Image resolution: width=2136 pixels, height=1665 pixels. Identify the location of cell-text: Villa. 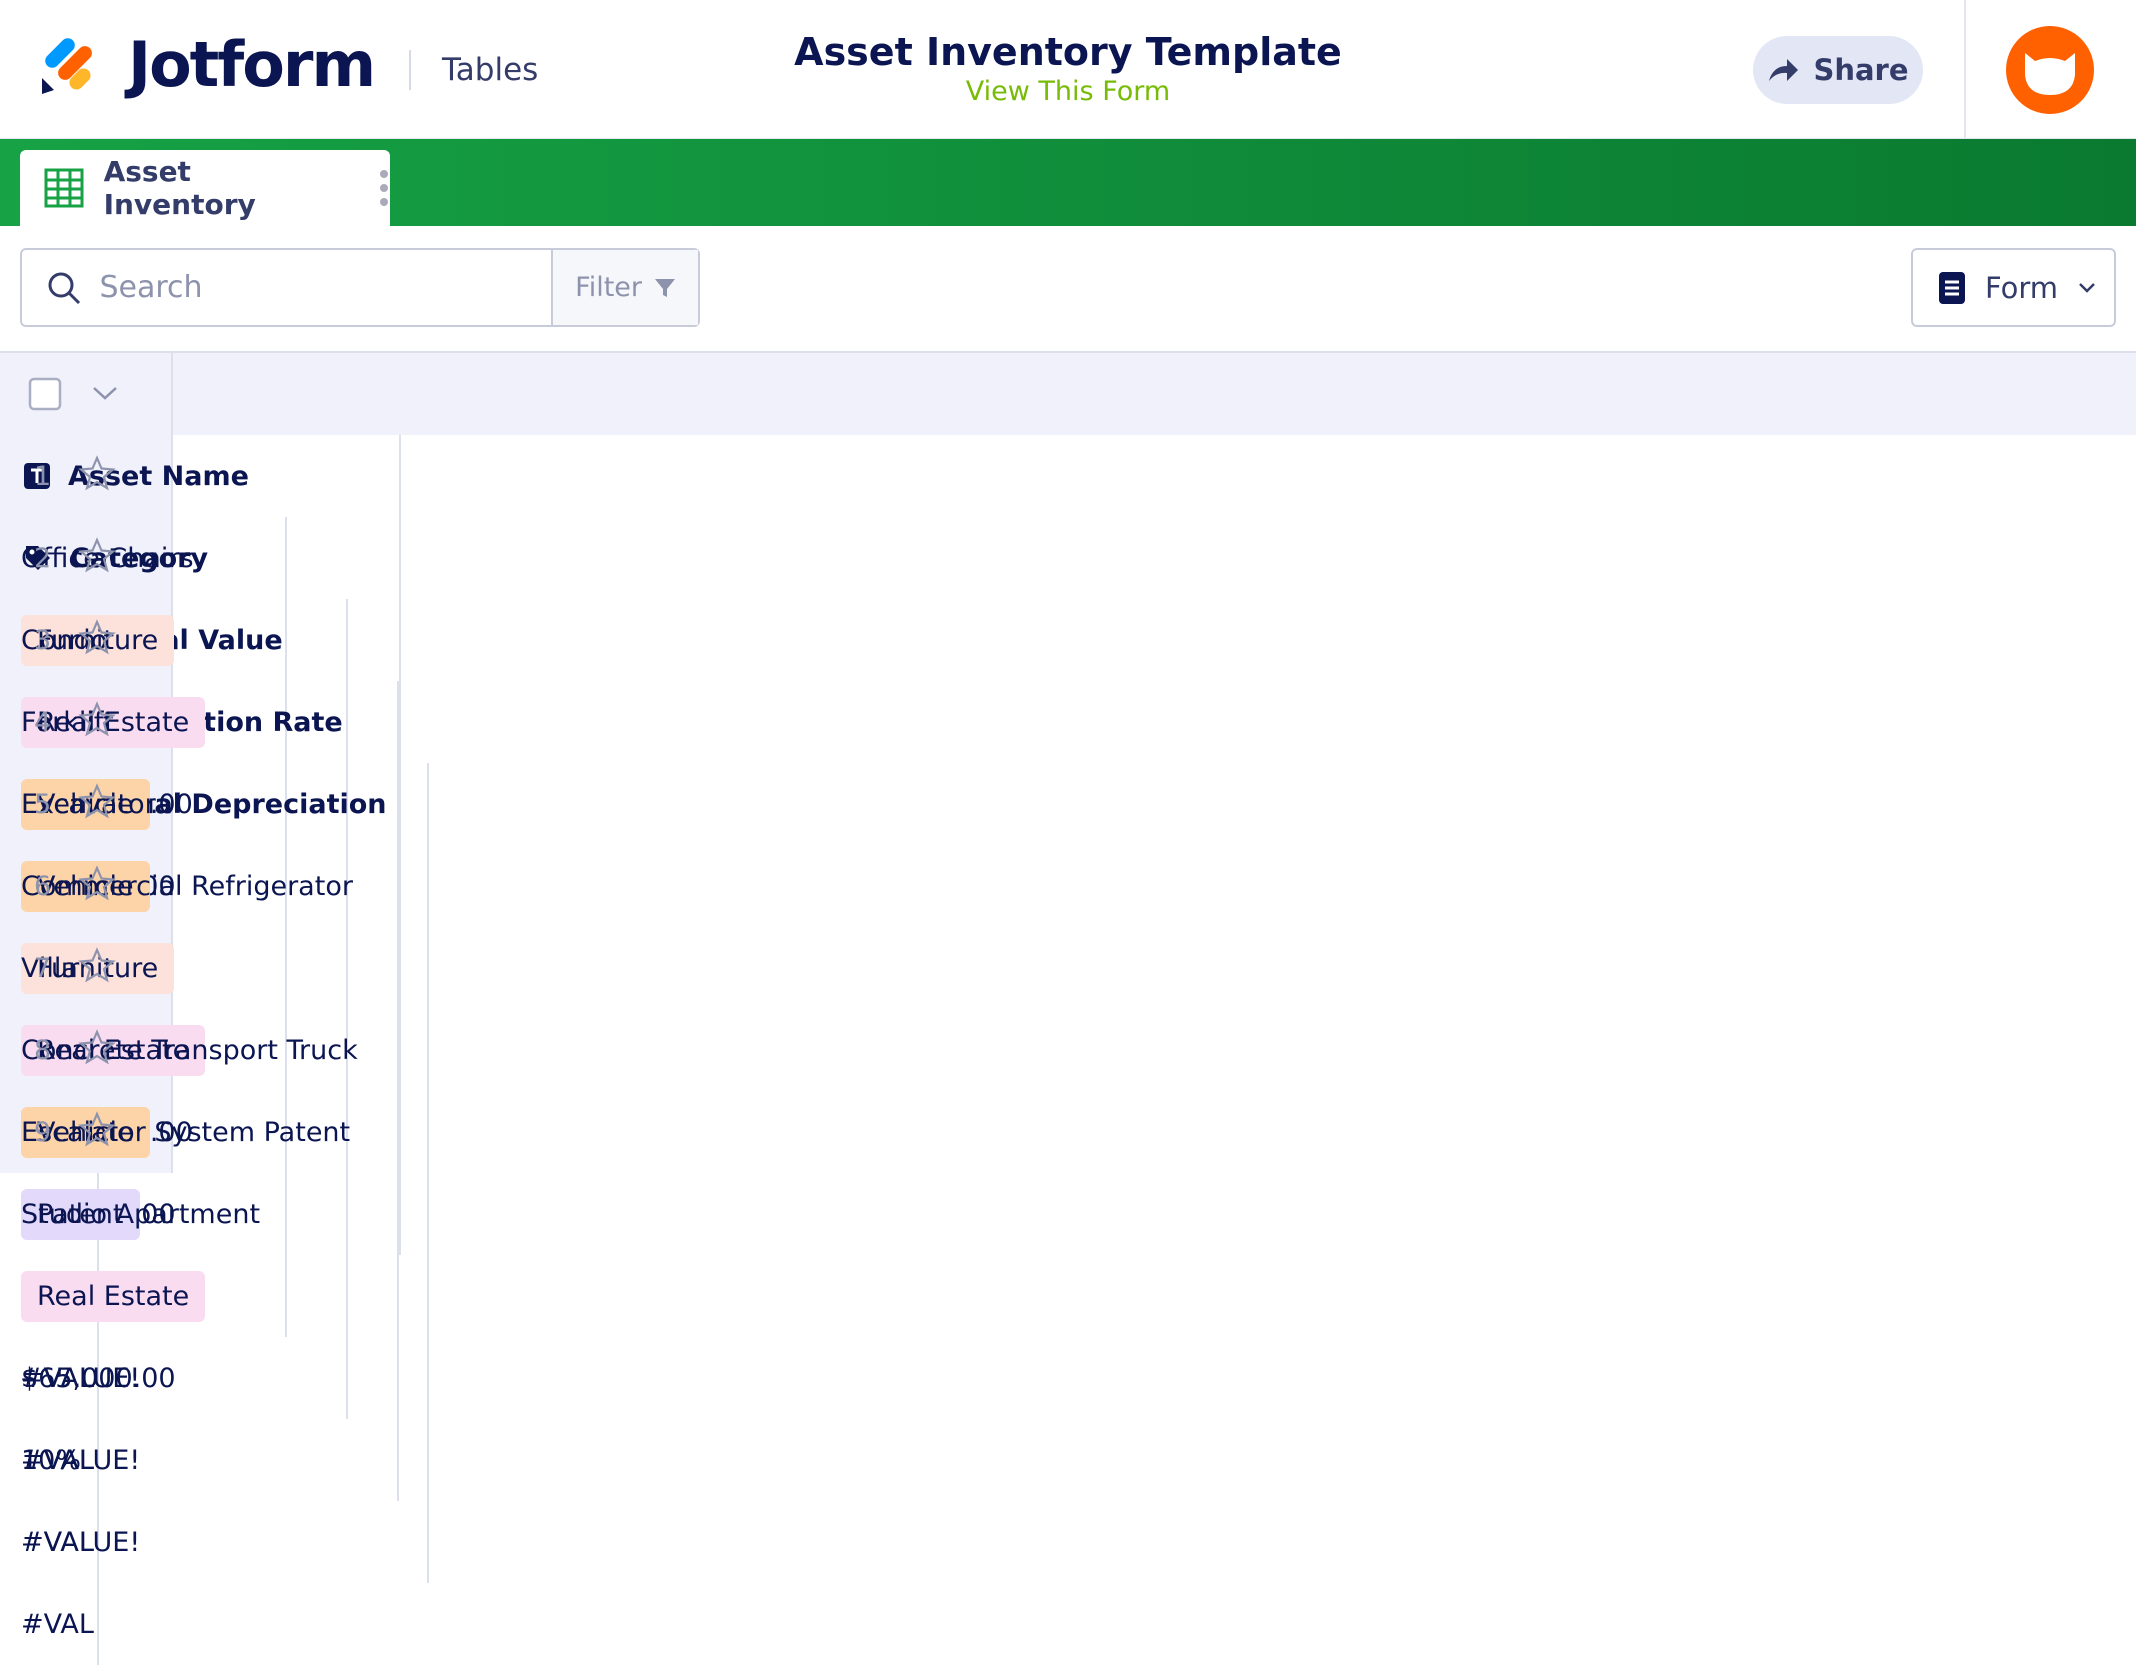
(49, 968).